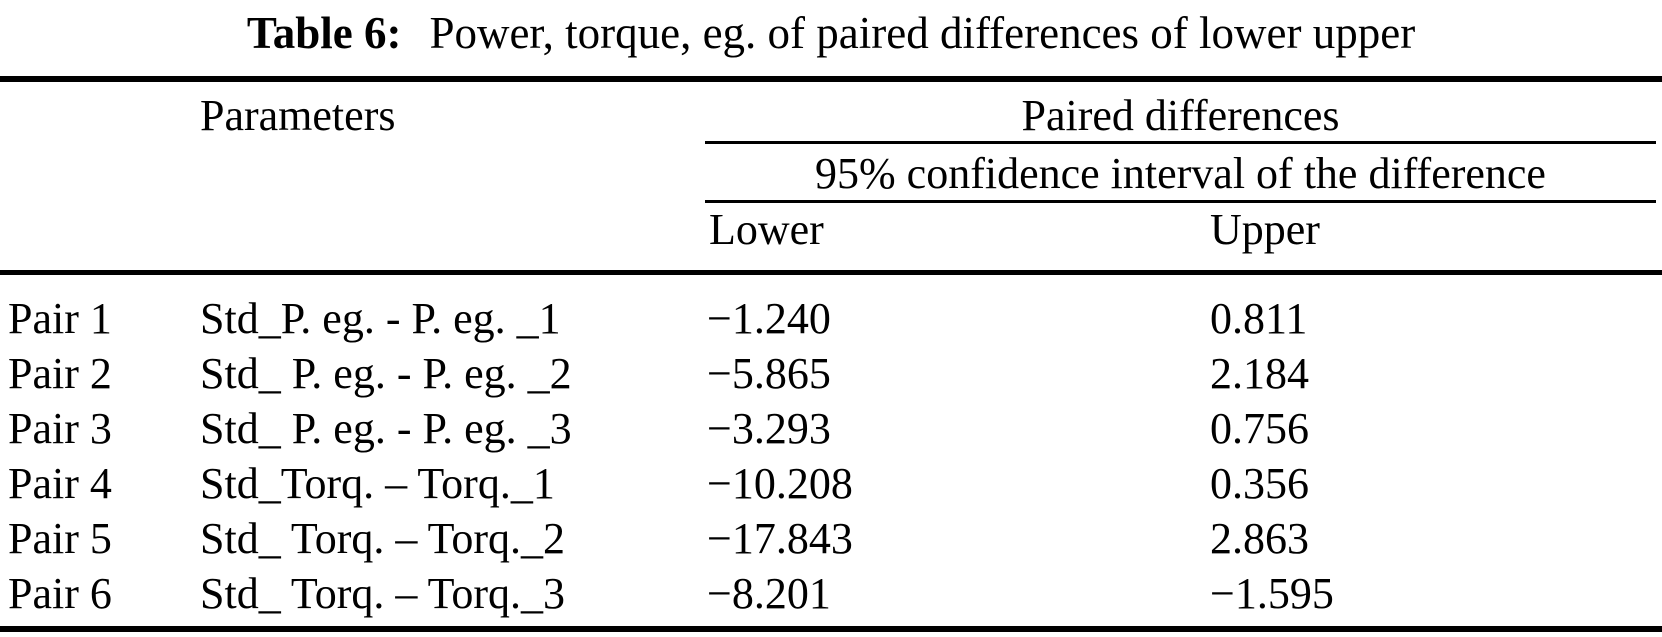  Describe the element at coordinates (1259, 318) in the screenshot. I see `cell-upper-value: 0.811` at that location.